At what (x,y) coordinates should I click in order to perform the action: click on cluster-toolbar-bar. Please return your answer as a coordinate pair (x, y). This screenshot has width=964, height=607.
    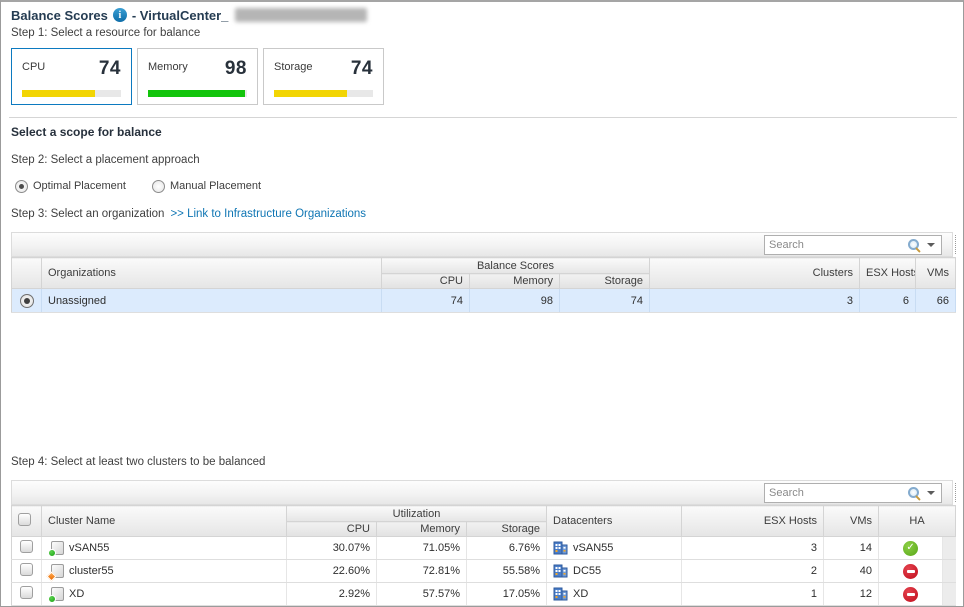
    Looking at the image, I should click on (482, 492).